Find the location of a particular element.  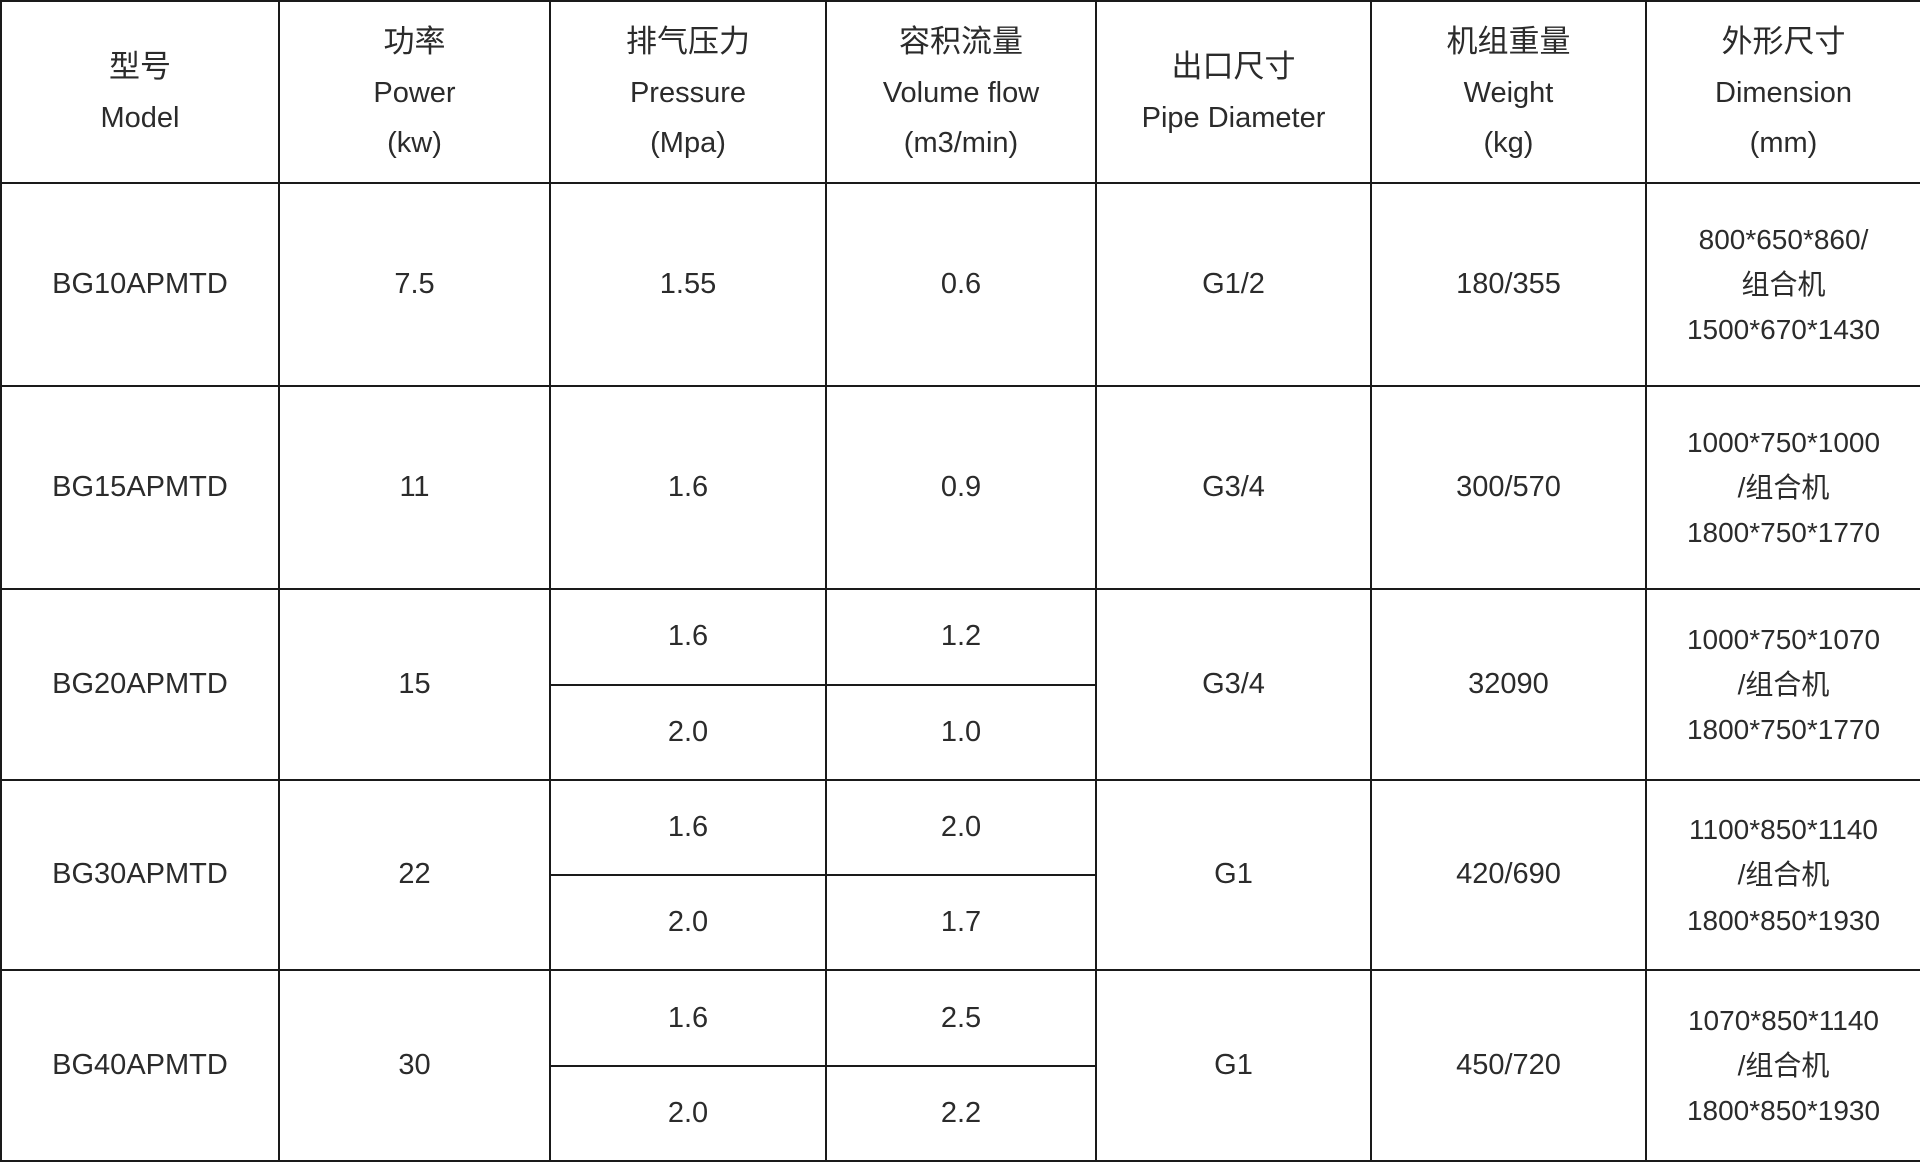

cell-model: BG10APMTD is located at coordinates (140, 284).